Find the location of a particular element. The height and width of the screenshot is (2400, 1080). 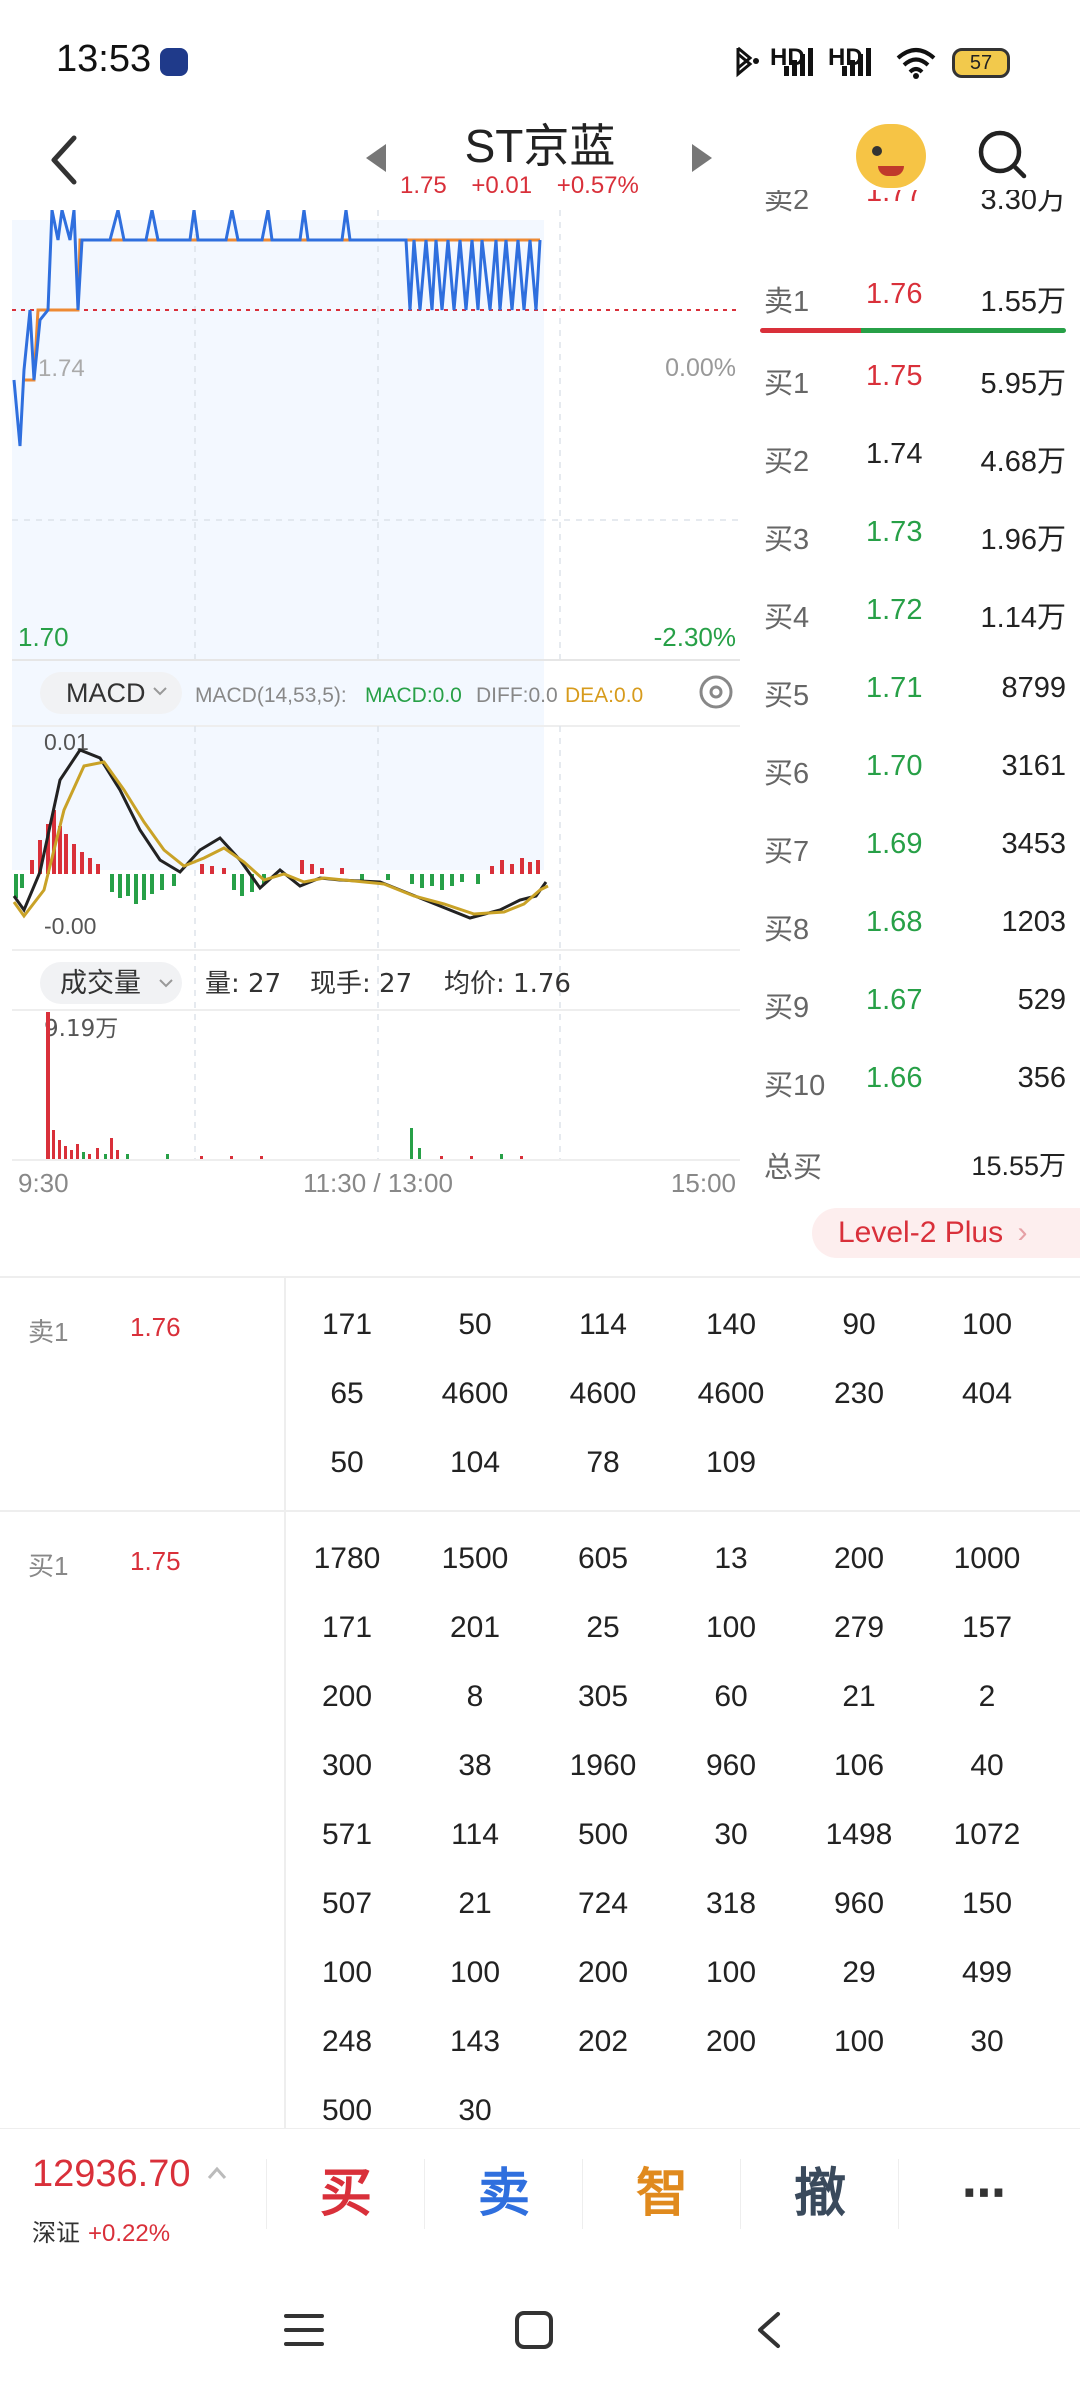

home-icon is located at coordinates (534, 2330).